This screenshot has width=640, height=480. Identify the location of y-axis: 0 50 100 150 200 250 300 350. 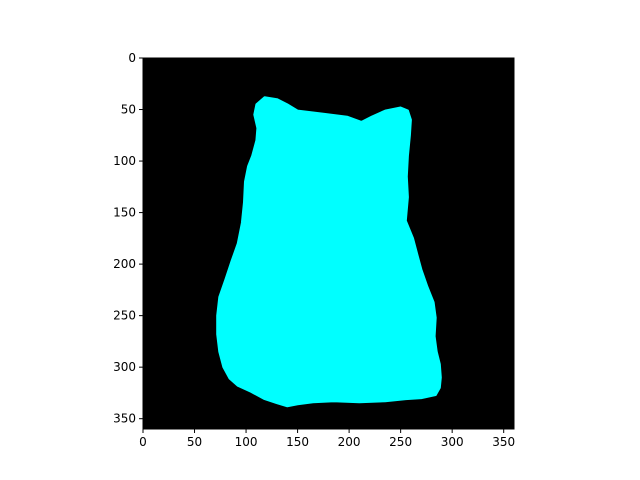
(128, 238).